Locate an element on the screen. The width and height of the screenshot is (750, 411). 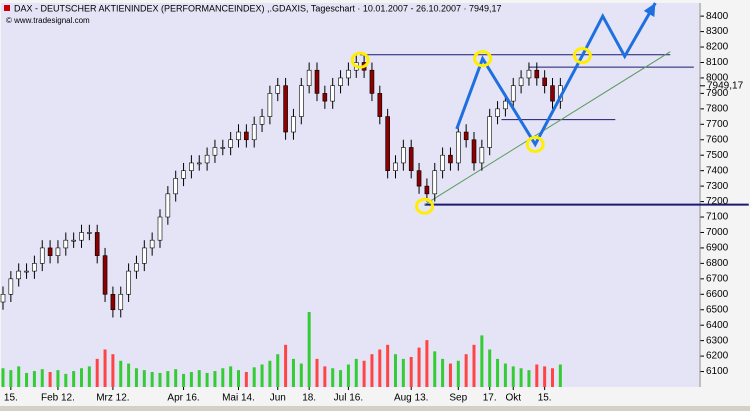
y-tick-label: 8400 is located at coordinates (717, 16).